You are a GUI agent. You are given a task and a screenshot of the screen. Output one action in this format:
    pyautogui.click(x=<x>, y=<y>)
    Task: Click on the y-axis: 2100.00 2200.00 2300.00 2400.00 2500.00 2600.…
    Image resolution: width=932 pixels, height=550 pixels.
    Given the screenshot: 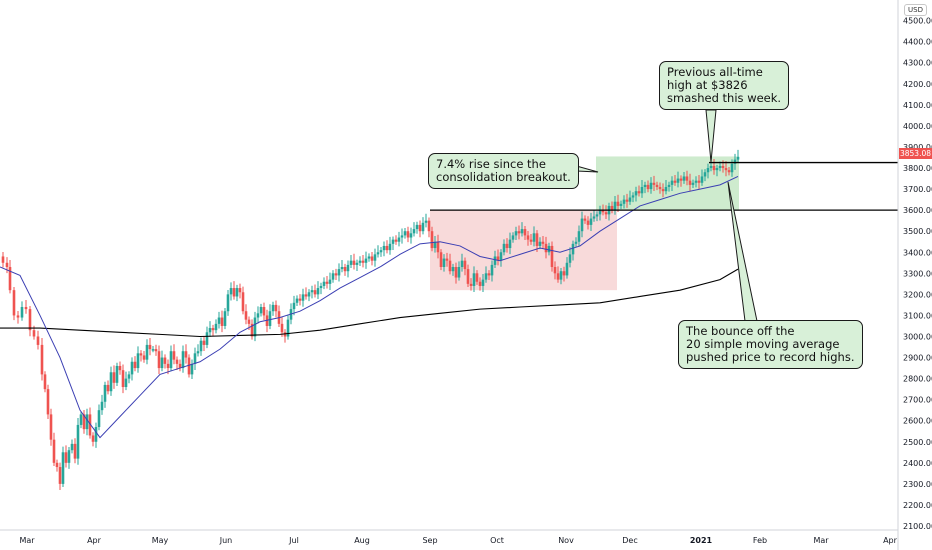 What is the action you would take?
    pyautogui.click(x=917, y=274)
    